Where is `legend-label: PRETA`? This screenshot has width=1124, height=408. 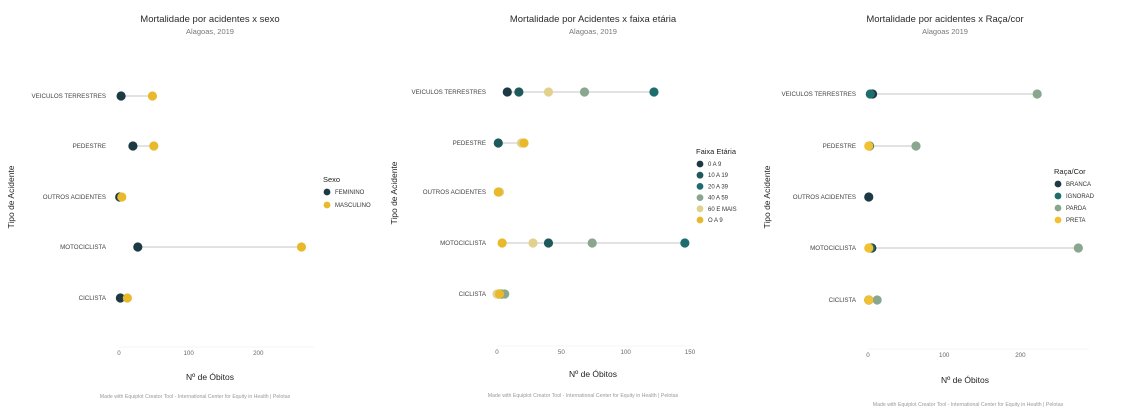 legend-label: PRETA is located at coordinates (1076, 221).